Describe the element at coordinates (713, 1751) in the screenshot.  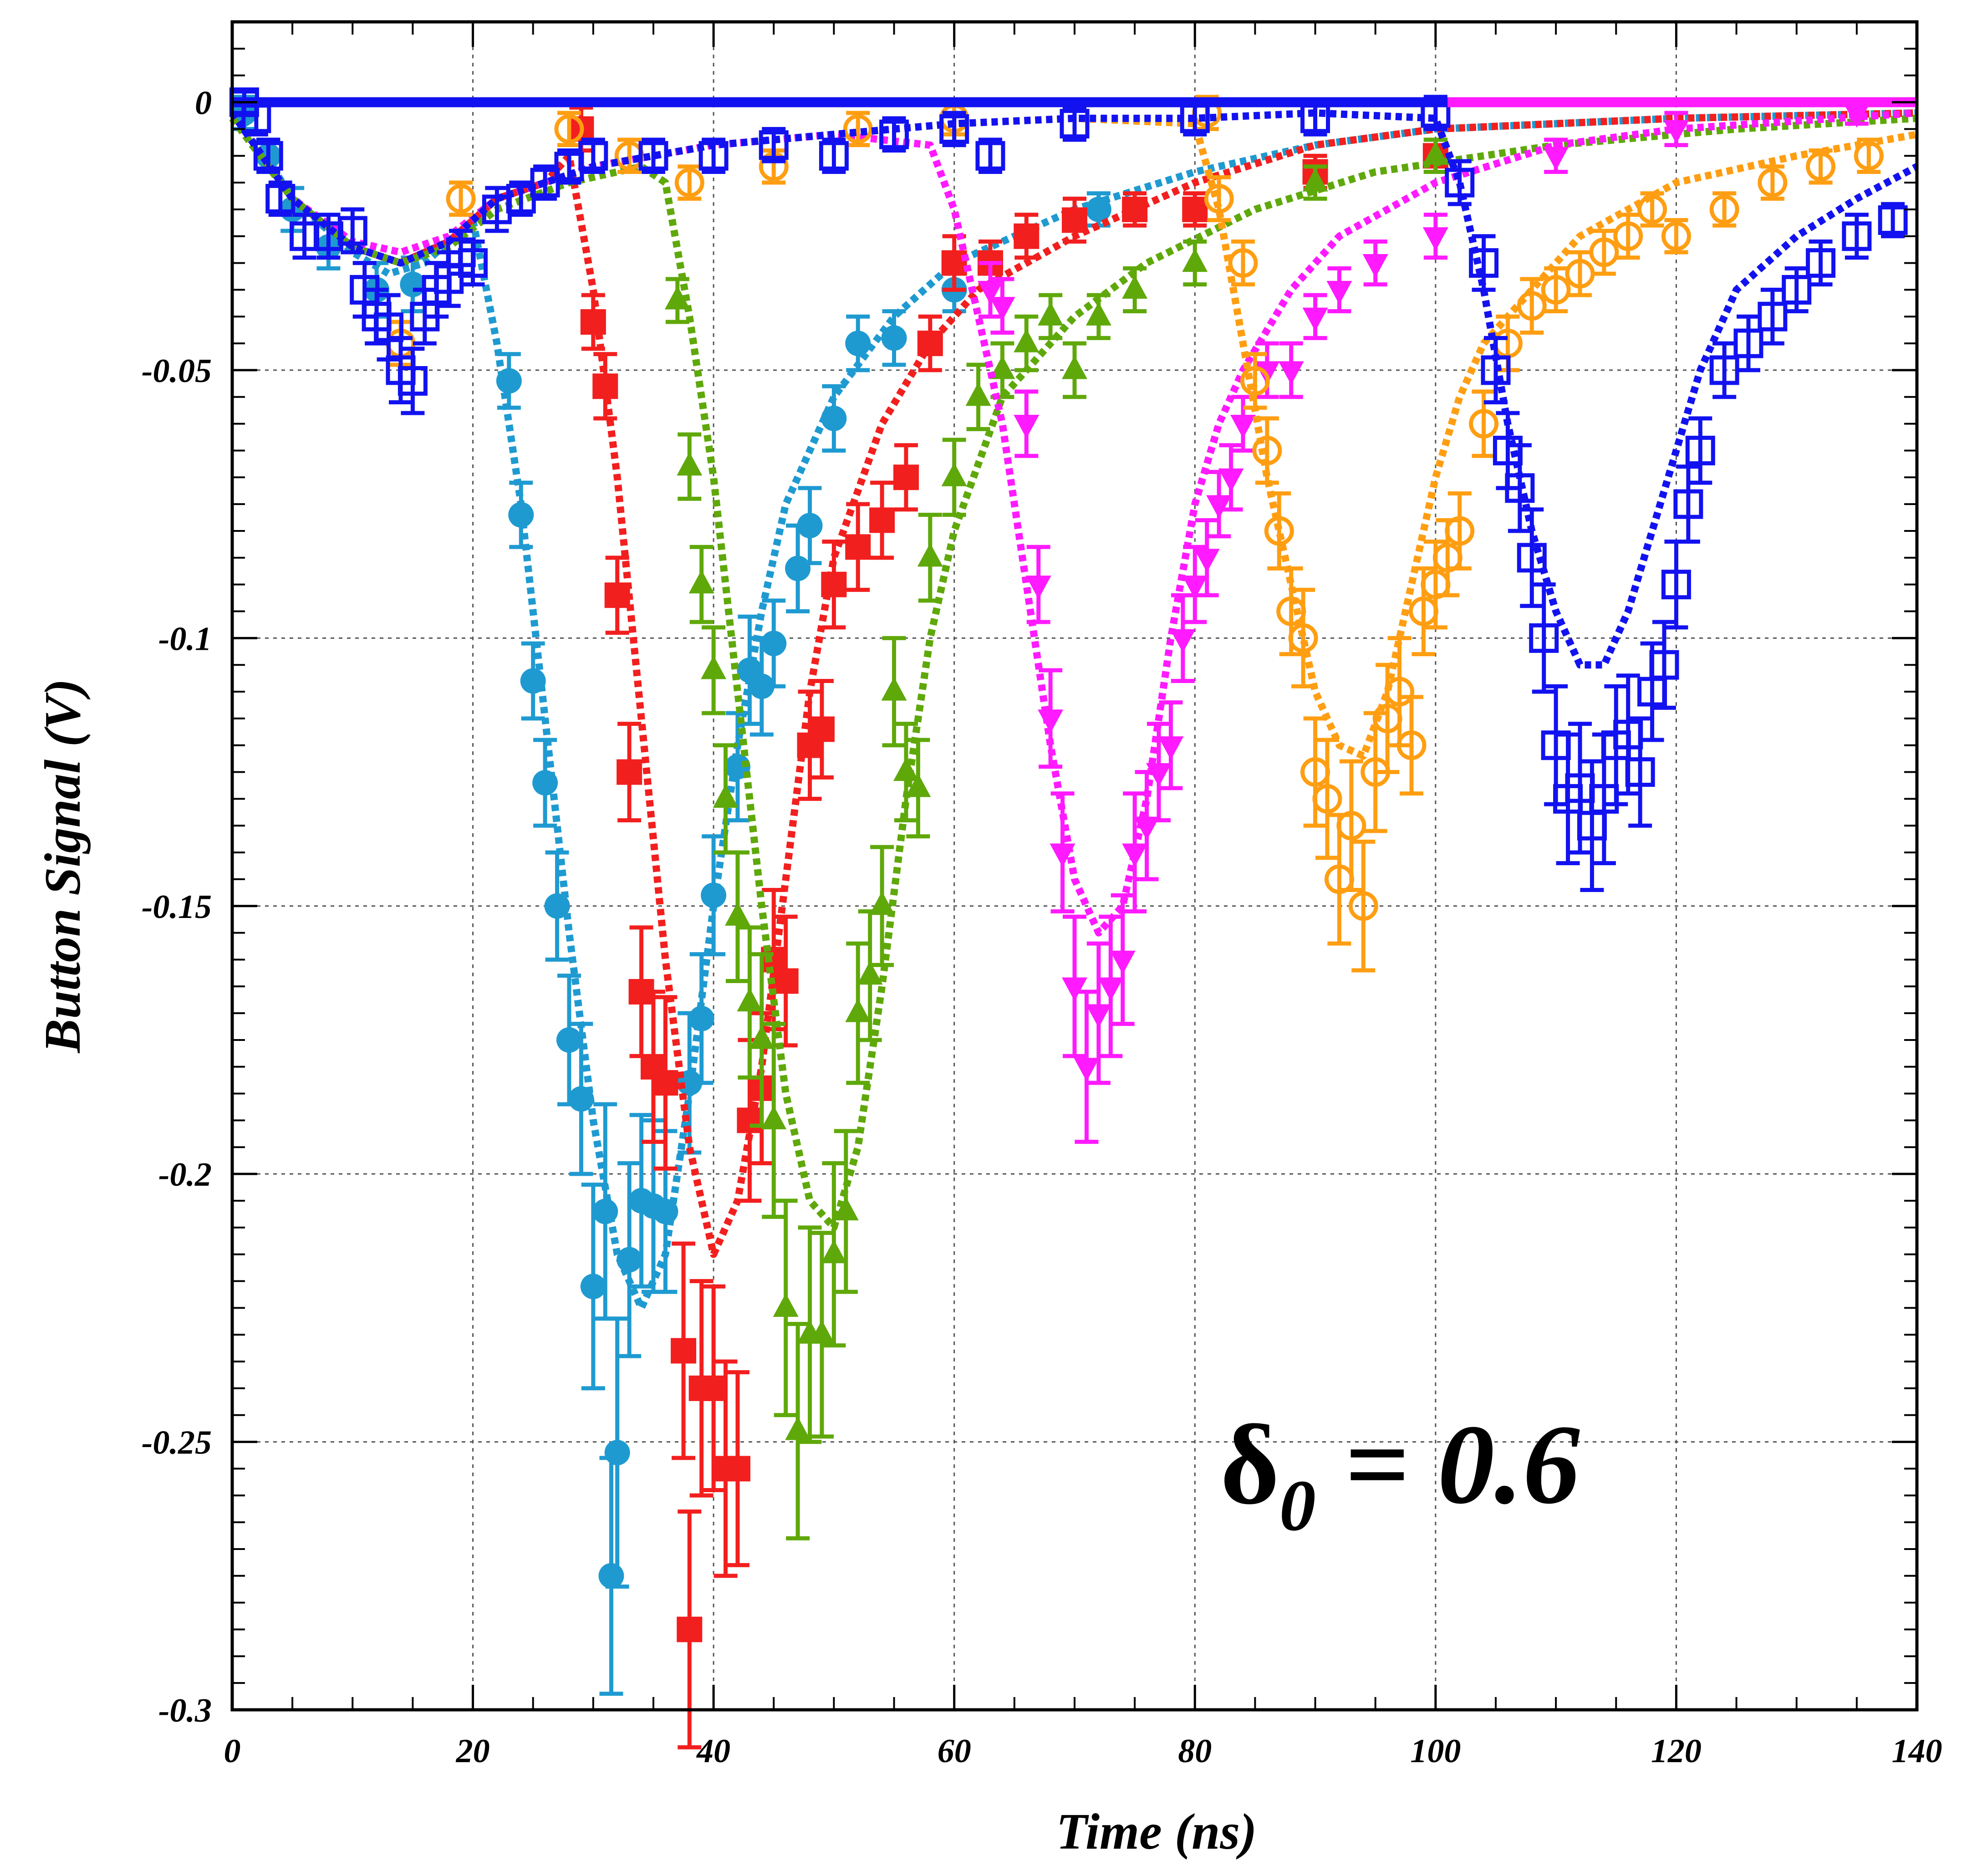
I see `x-tick-label: 40` at that location.